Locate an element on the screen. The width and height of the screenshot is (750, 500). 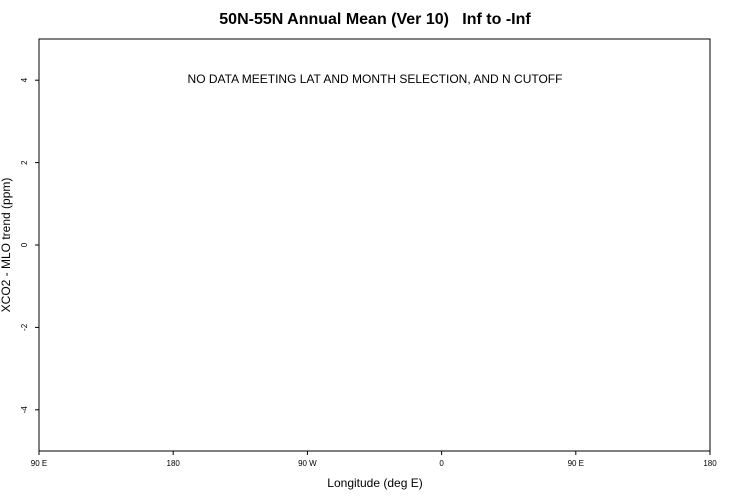
x-axis-label: Longitude (deg E) is located at coordinates (374, 483).